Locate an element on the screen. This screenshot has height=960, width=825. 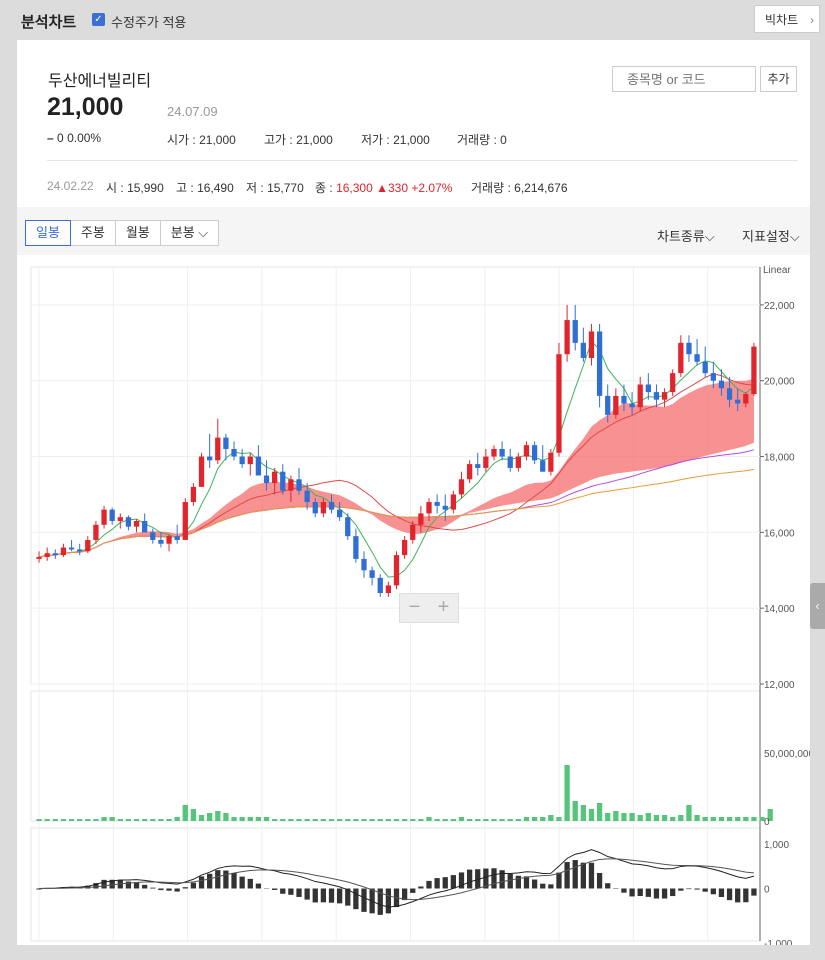
bigchart-button: 빅차트 › is located at coordinates (787, 19).